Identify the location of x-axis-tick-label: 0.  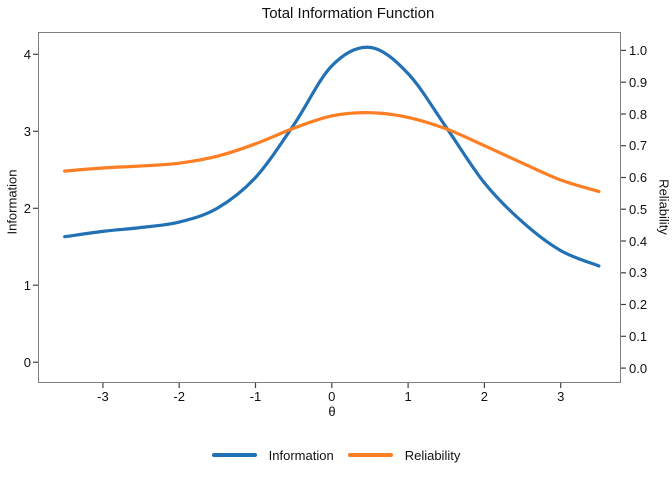
(332, 396).